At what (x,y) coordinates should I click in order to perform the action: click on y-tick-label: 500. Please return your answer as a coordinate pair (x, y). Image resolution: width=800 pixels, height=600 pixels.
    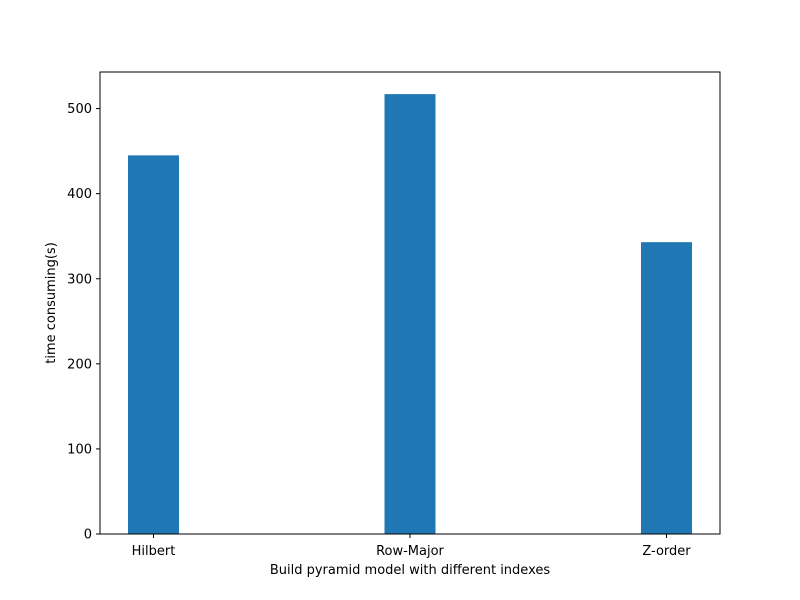
    Looking at the image, I should click on (79, 109).